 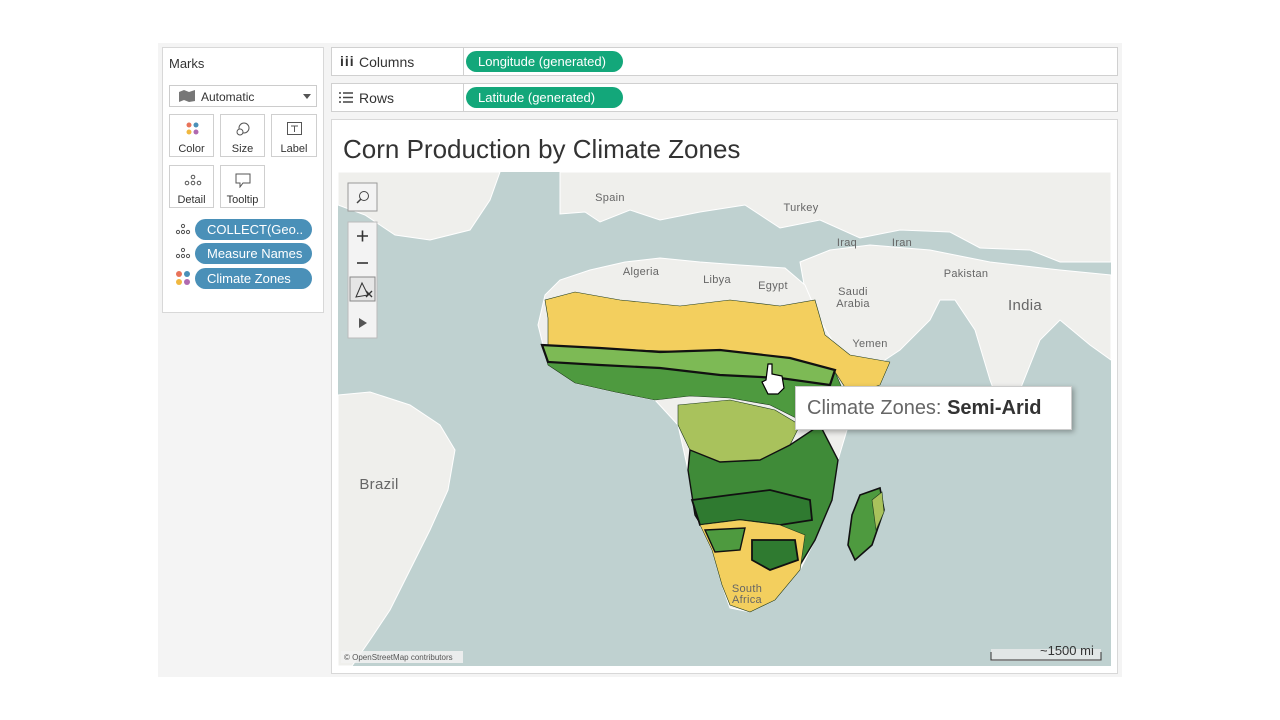 I want to click on search-icon-handle, so click(x=359, y=201).